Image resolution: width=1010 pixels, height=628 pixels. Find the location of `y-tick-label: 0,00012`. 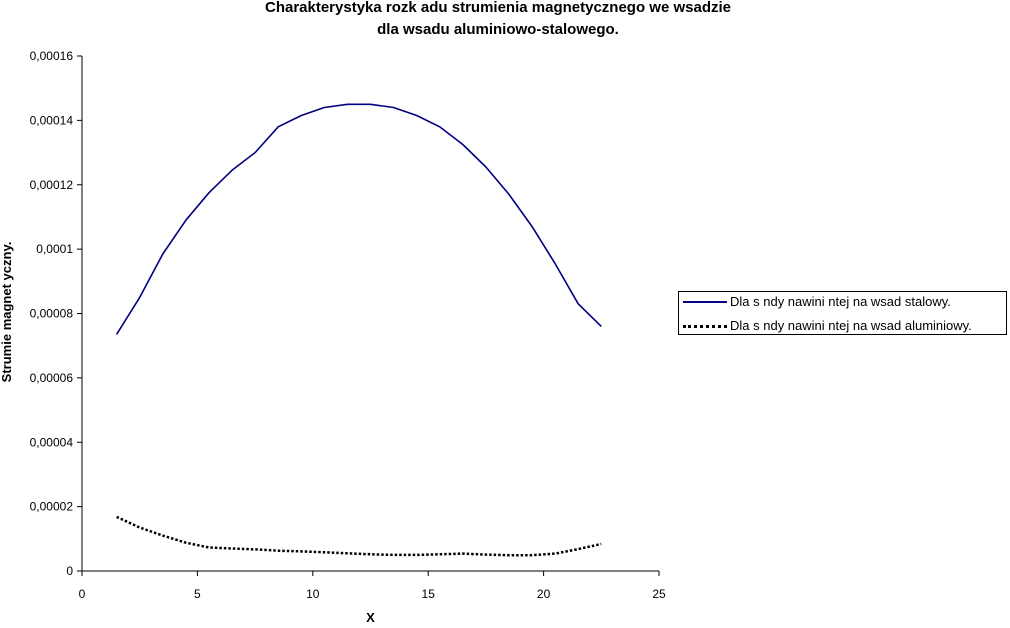

y-tick-label: 0,00012 is located at coordinates (52, 185).